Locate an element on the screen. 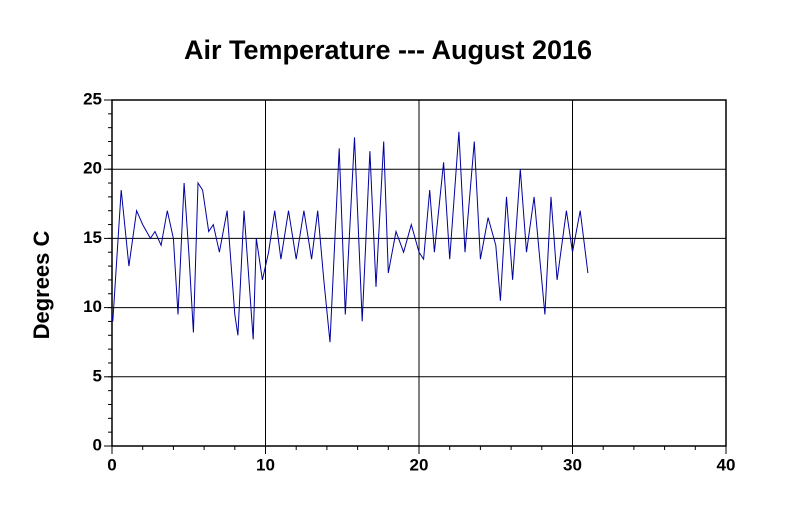 This screenshot has height=526, width=790. y-axis-label: Degrees C is located at coordinates (41, 284).